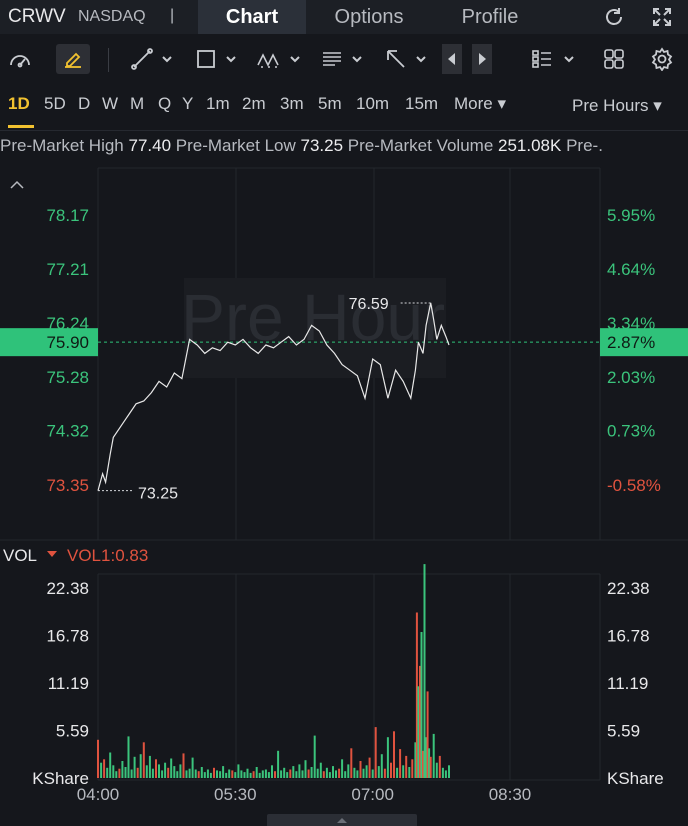 The width and height of the screenshot is (688, 826). I want to click on time-axis-tick: 08:30, so click(510, 794).